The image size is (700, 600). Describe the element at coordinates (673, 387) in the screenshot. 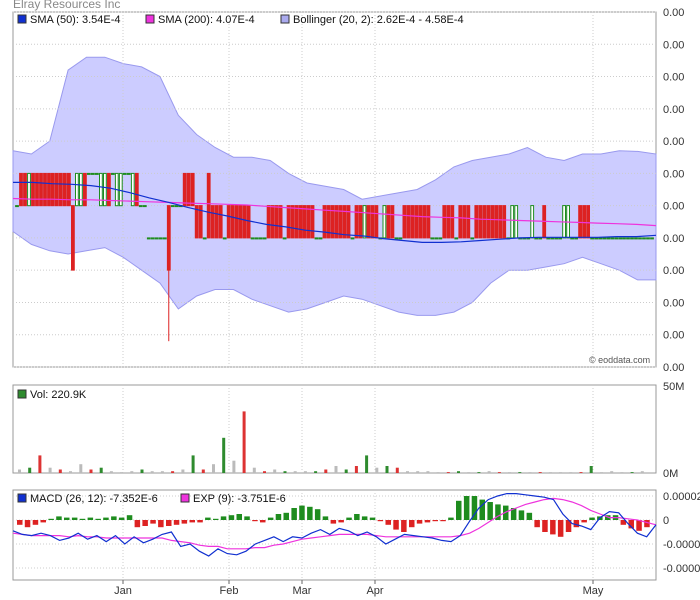

I see `volume-tick-label: 50M` at that location.